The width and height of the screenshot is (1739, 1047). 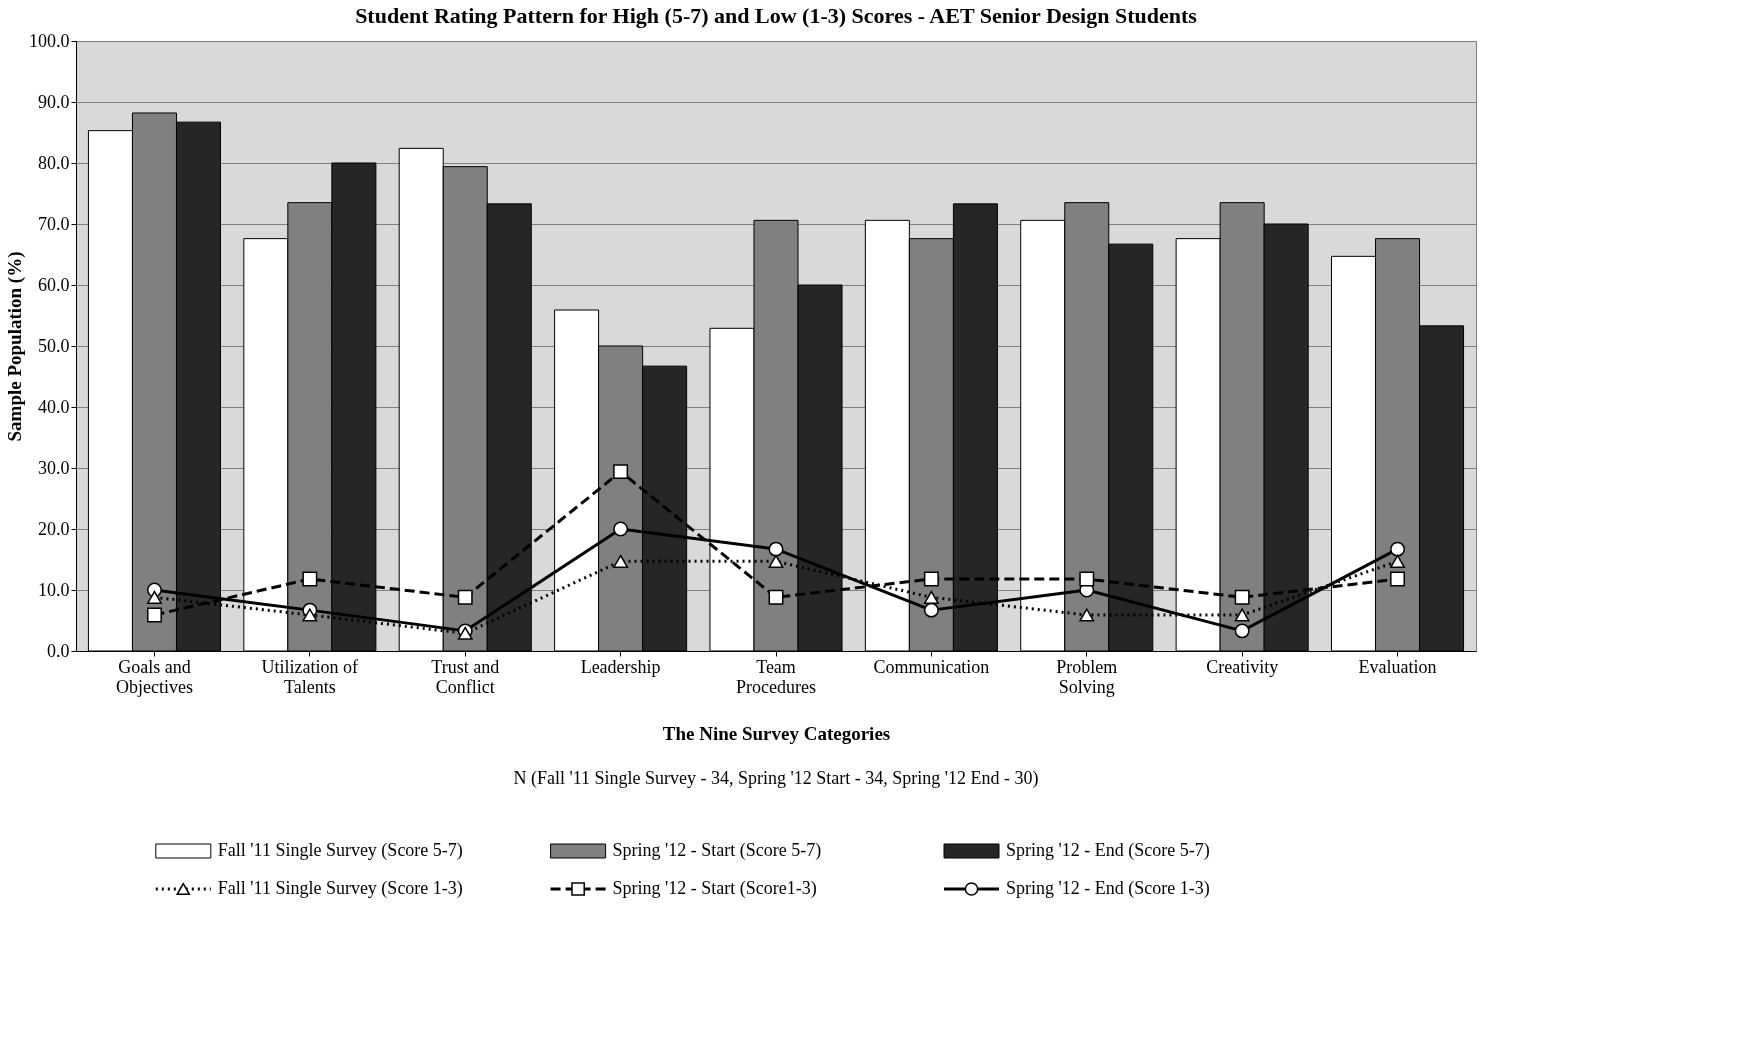 What do you see at coordinates (54, 467) in the screenshot?
I see `y-tick-label: 30.0` at bounding box center [54, 467].